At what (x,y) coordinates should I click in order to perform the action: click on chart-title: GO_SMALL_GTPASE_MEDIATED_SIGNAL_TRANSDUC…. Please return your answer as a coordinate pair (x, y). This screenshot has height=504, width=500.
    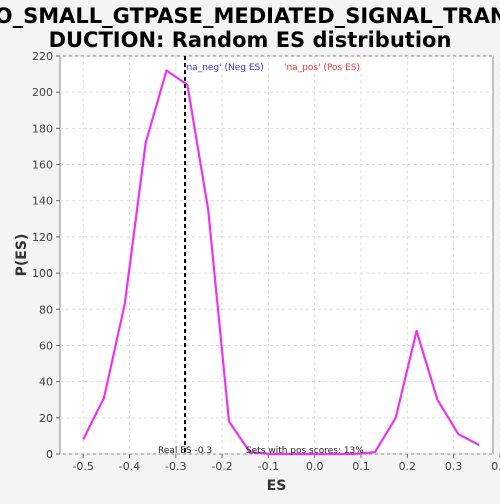
    Looking at the image, I should click on (250, 28).